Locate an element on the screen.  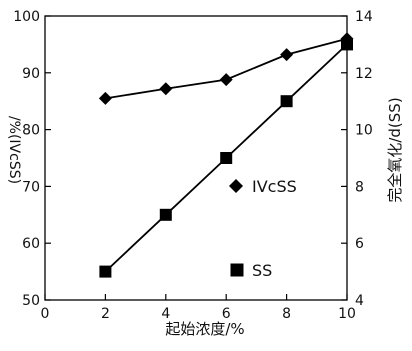
y-left-tick-label: 80 is located at coordinates (31, 131).